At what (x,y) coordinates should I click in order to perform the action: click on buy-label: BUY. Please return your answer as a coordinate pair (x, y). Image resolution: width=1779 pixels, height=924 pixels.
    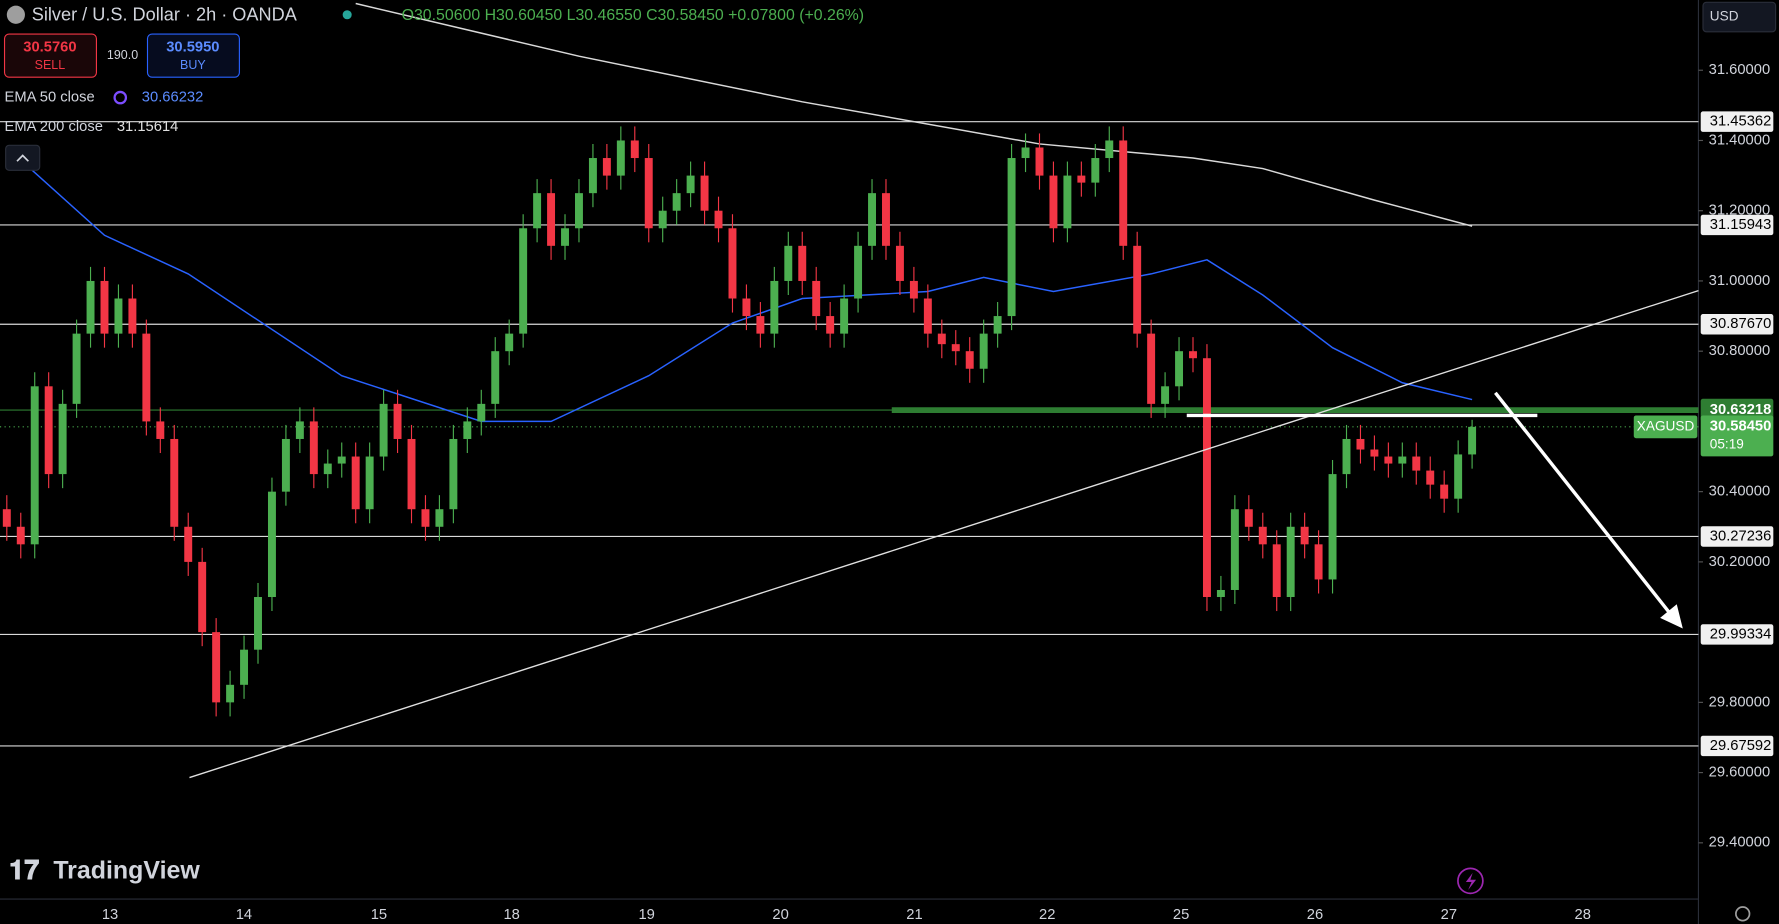
    Looking at the image, I should click on (193, 65).